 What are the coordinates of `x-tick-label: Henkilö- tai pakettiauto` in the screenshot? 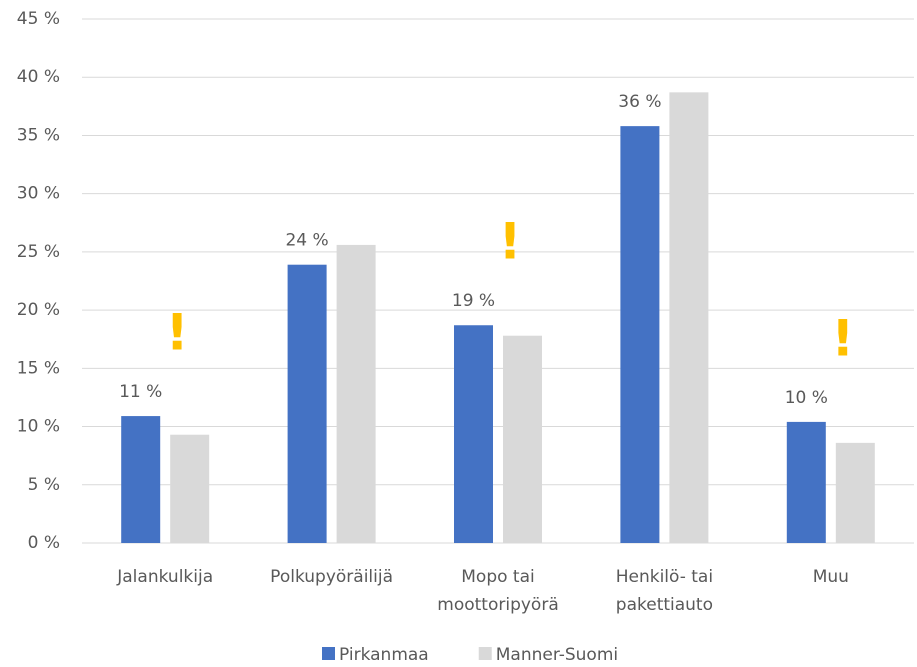 It's located at (664, 591).